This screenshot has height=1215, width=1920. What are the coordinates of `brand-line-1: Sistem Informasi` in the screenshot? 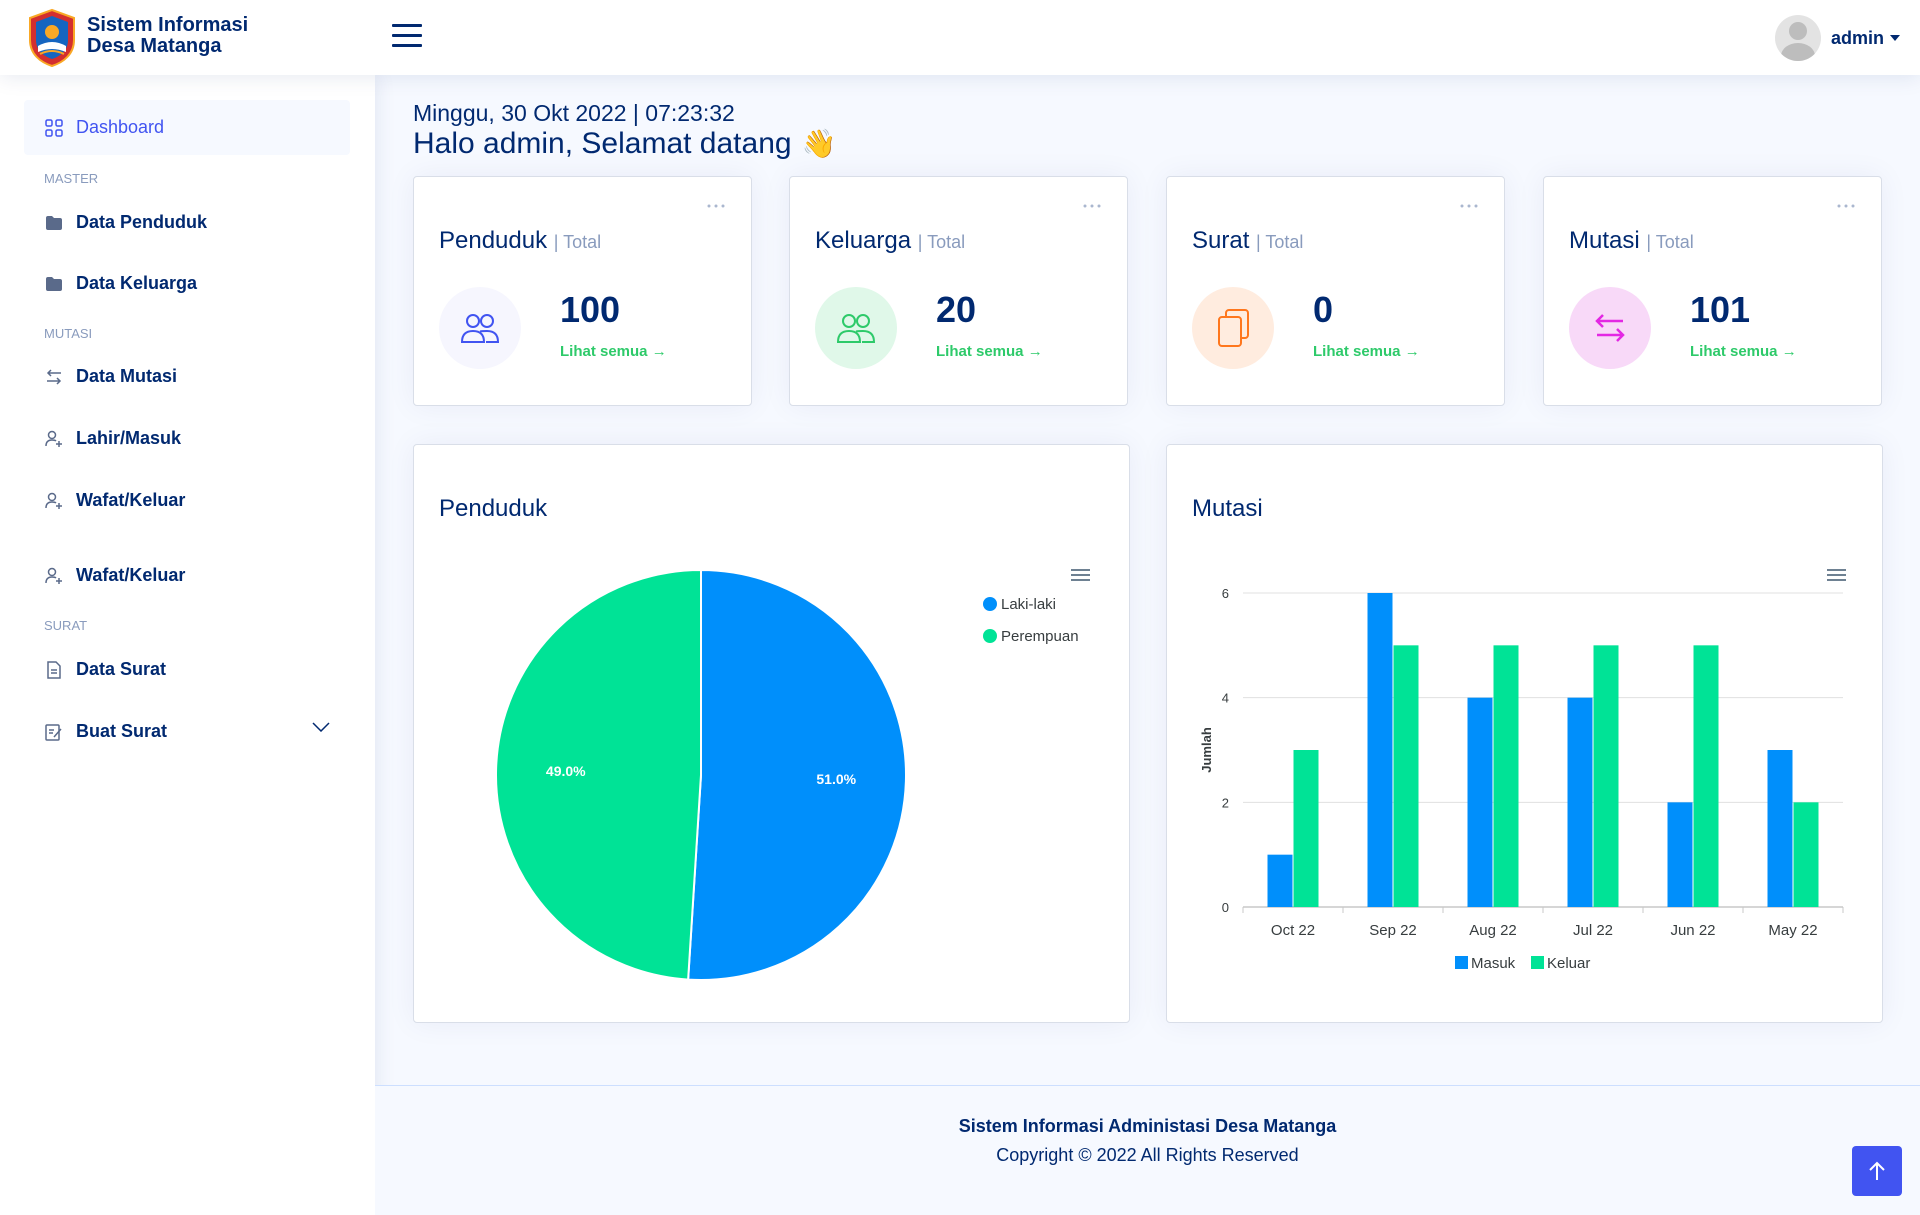 It's located at (168, 25).